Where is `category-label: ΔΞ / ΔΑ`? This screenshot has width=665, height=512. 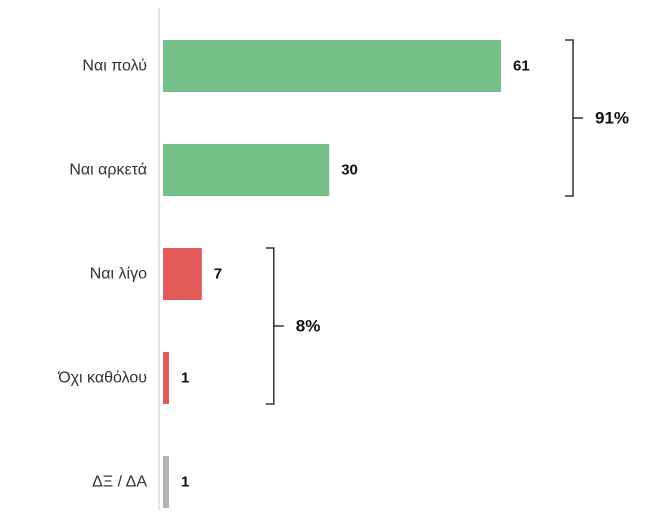 category-label: ΔΞ / ΔΑ is located at coordinates (119, 482).